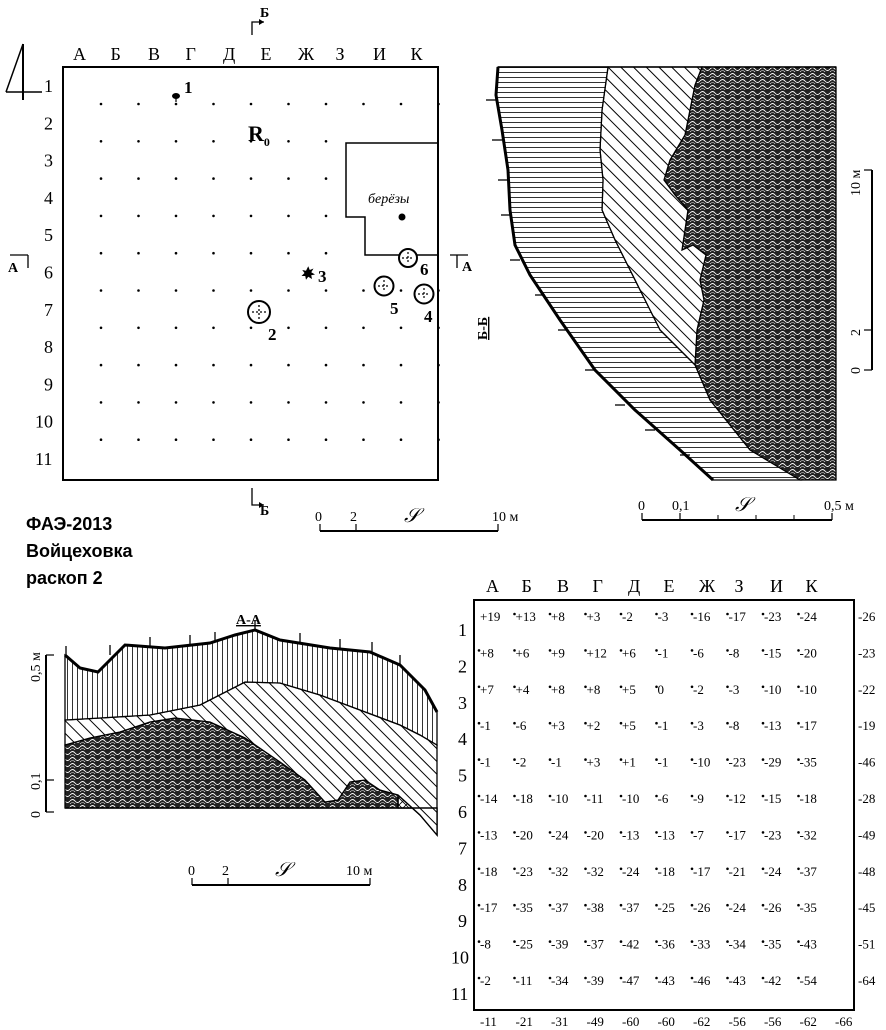 This screenshot has height=1030, width=886. Describe the element at coordinates (48, 198) in the screenshot. I see `plan-row-label: 4` at that location.